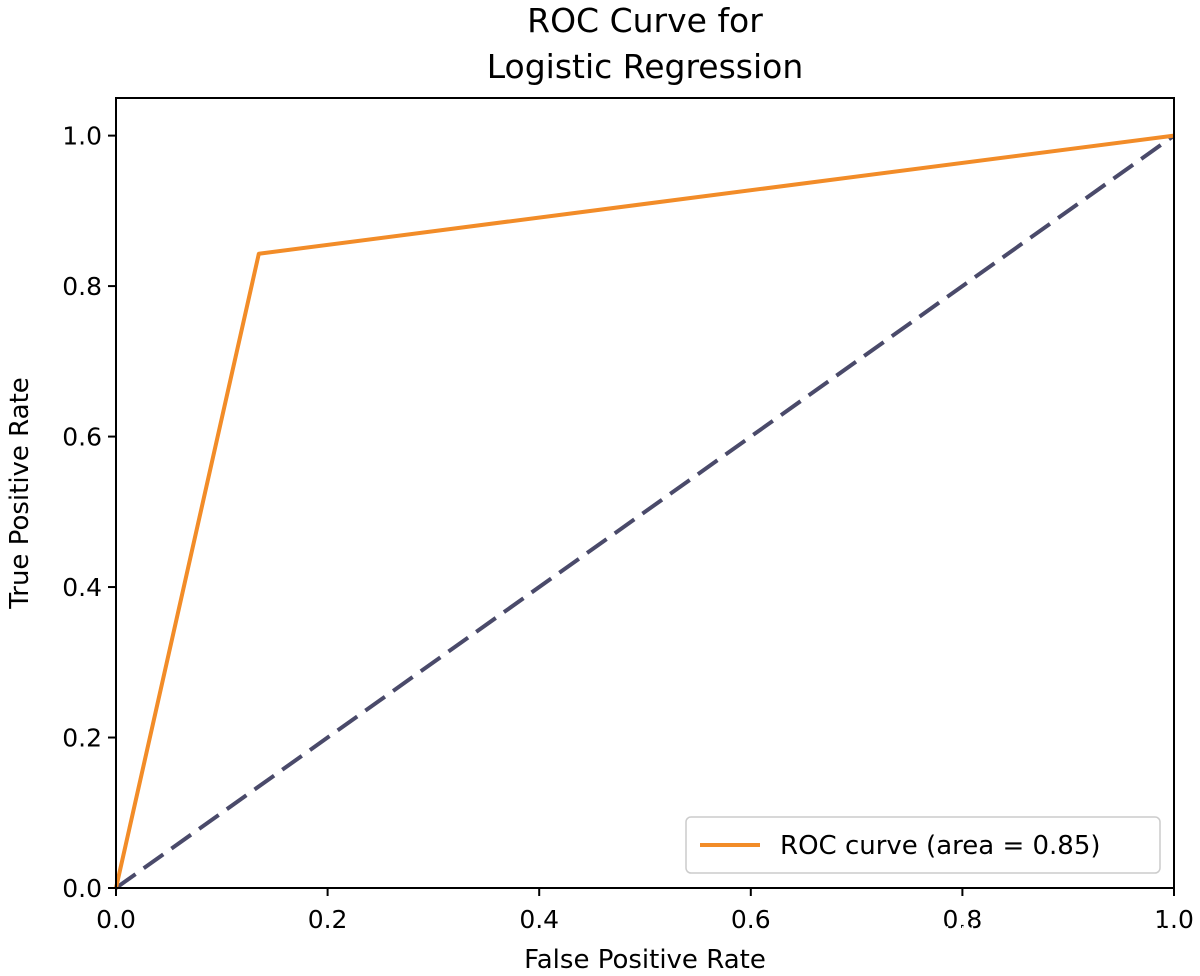 Image resolution: width=1200 pixels, height=976 pixels. I want to click on chart-title-line-2: Logistic Regression, so click(645, 66).